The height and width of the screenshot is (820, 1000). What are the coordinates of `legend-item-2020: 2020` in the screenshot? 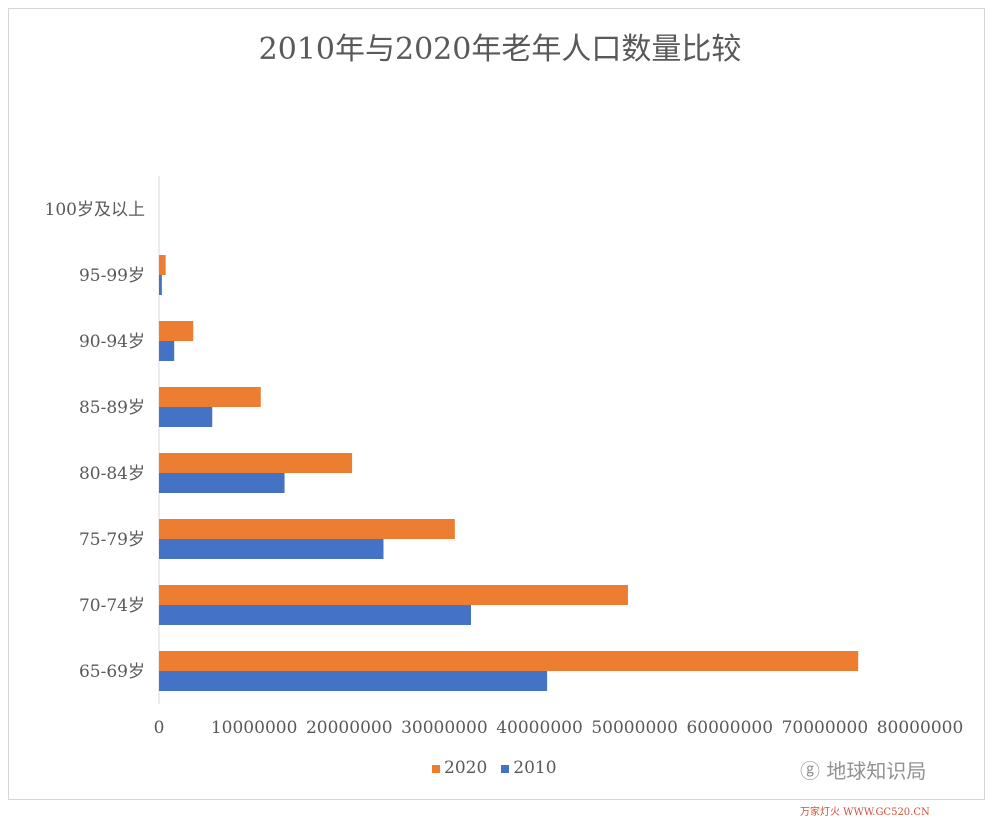 It's located at (459, 768).